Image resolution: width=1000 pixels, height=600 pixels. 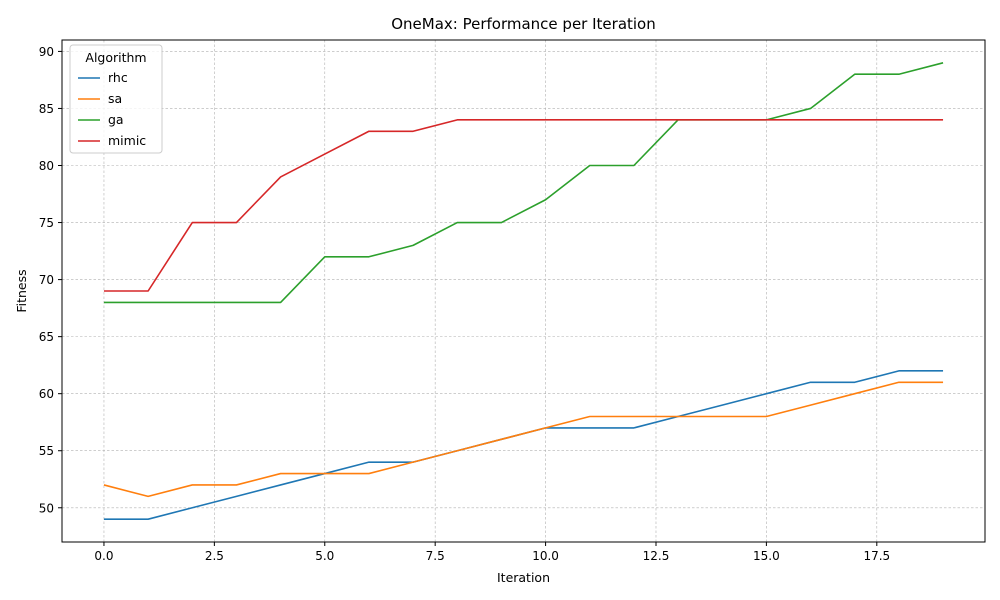 I want to click on y-tick-label: 65, so click(x=46, y=337).